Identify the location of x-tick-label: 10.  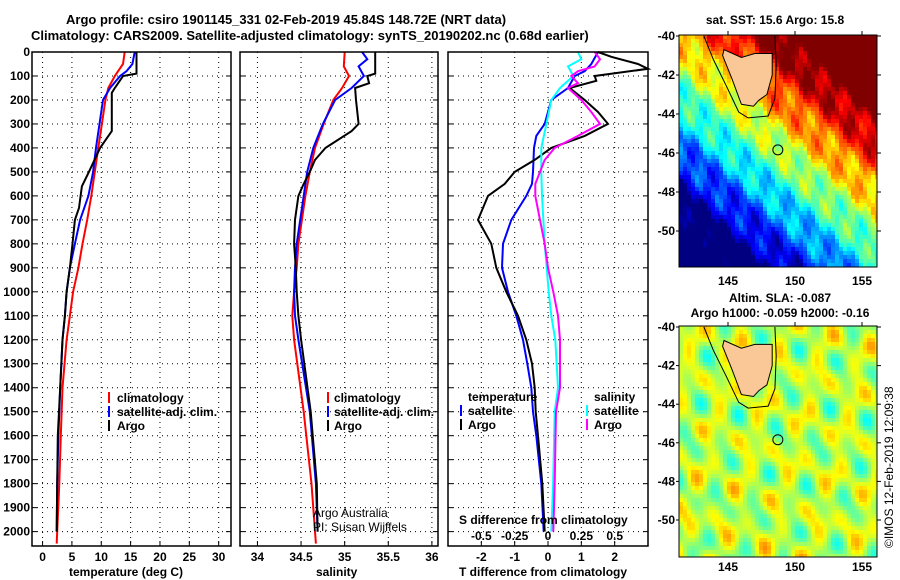
(102, 557).